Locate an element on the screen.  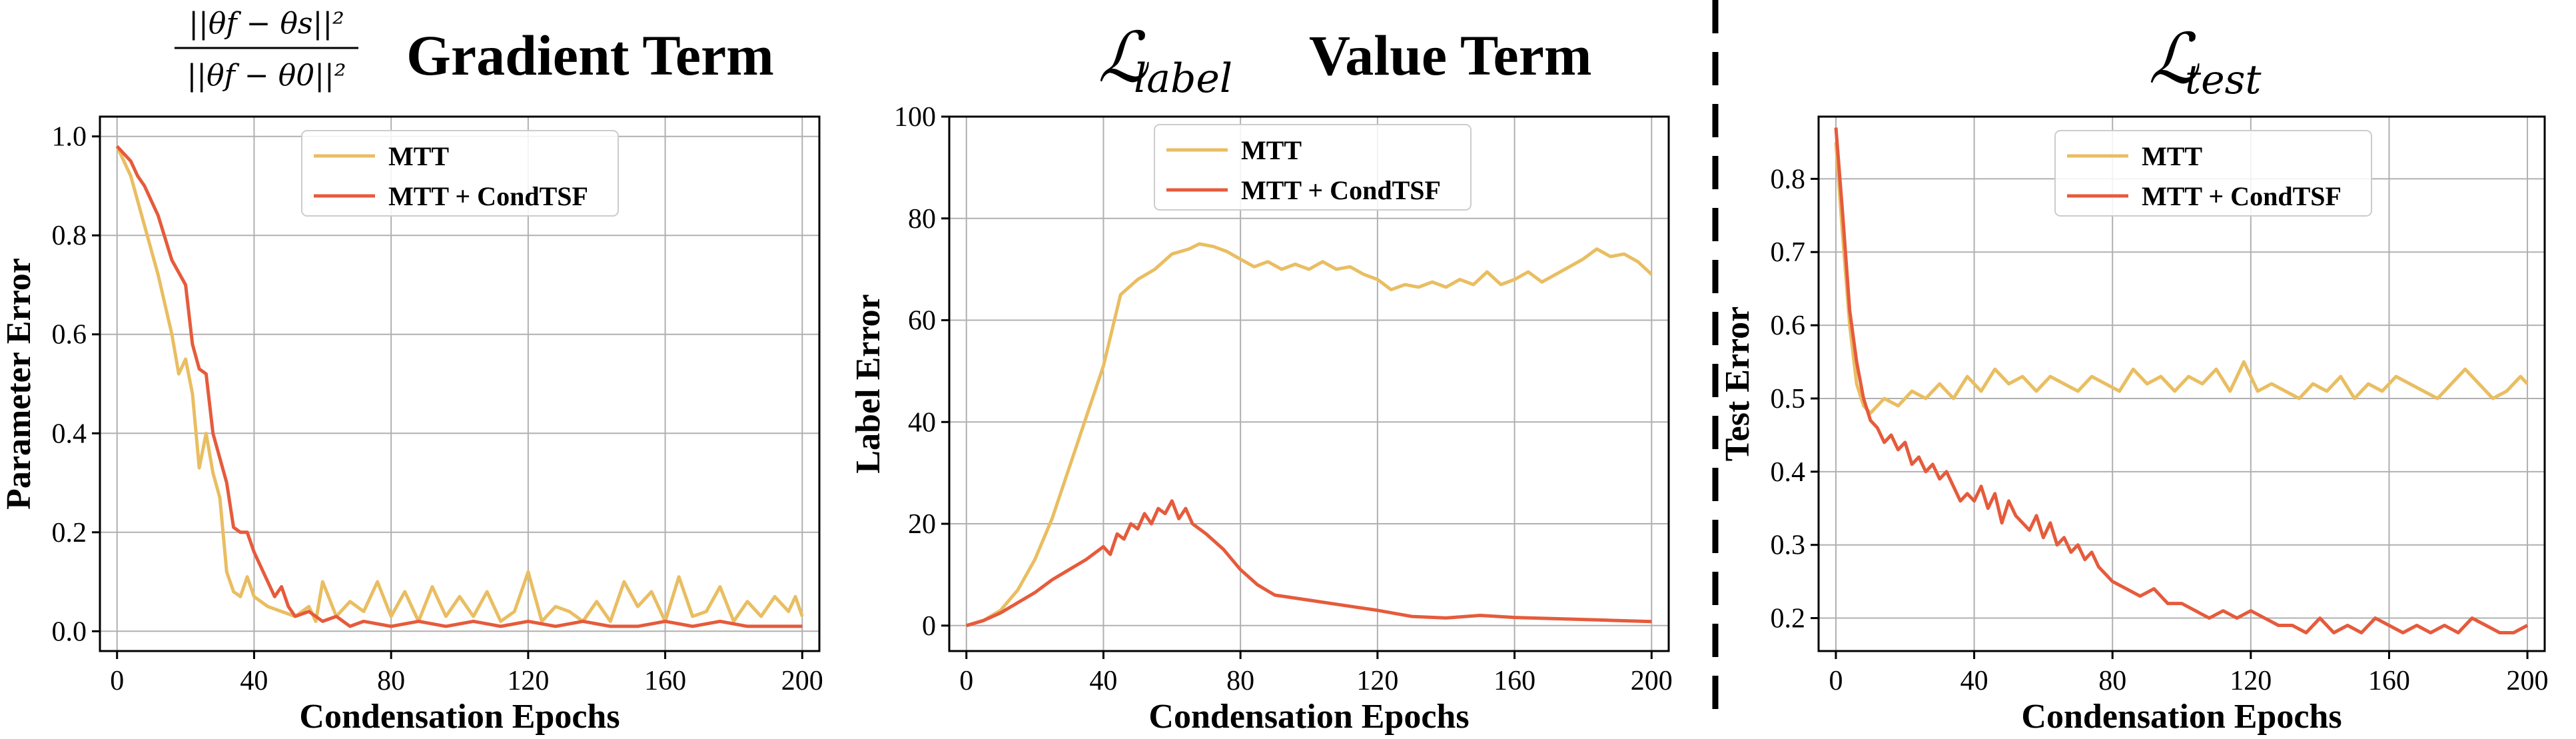
series-line-condtsf is located at coordinates (1309, 564).